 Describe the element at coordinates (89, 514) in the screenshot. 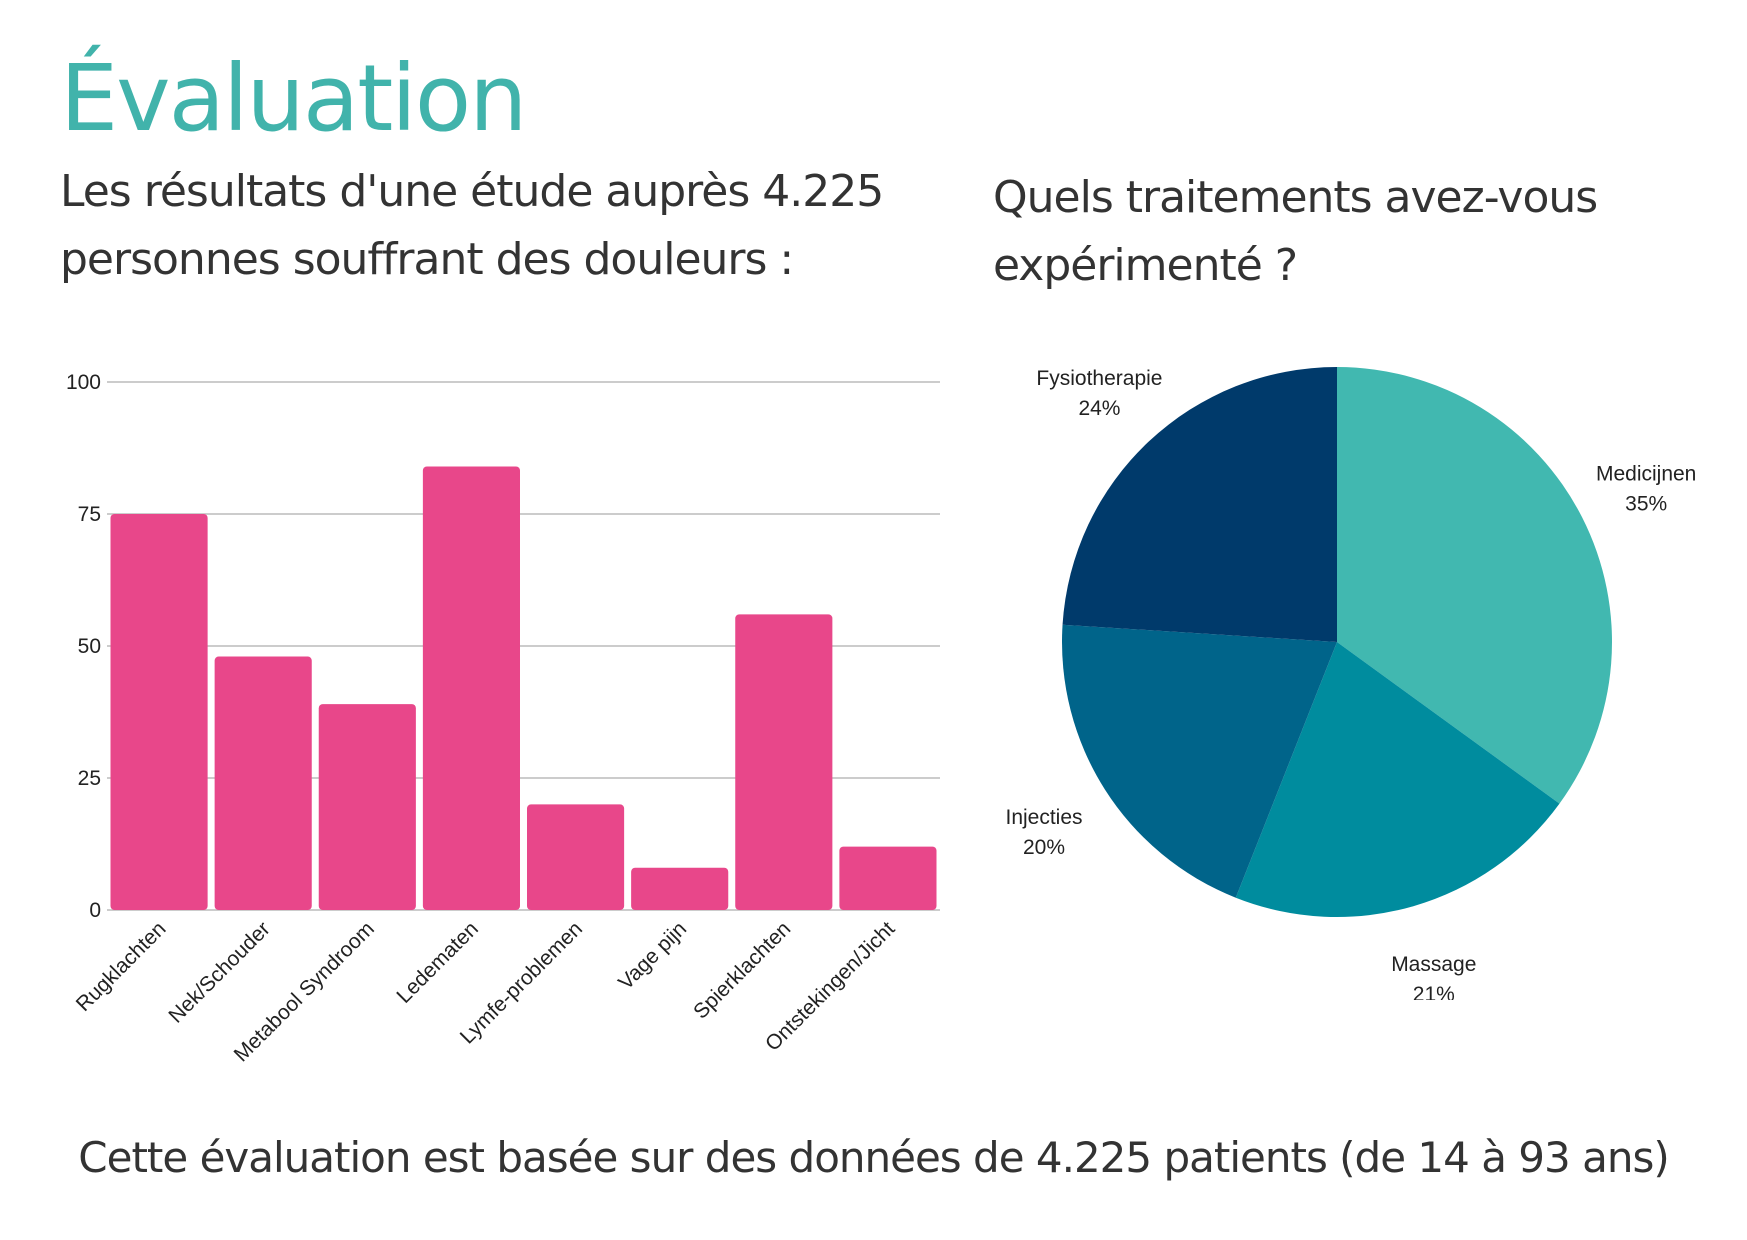

I see `y-tick-label: 75` at that location.